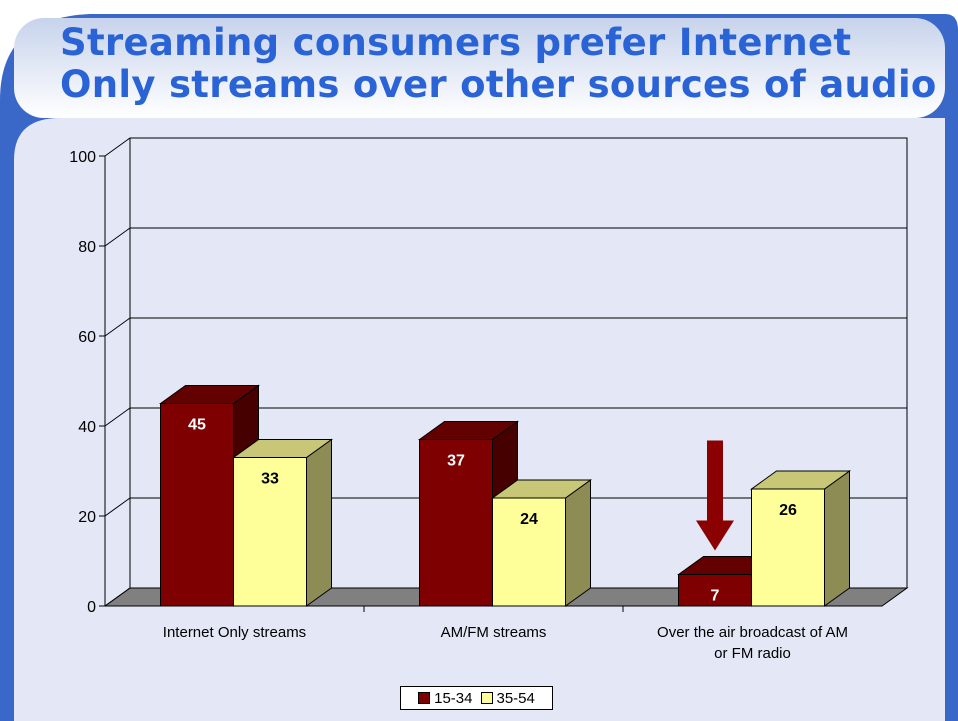 This screenshot has height=721, width=958. I want to click on x-tick-label: Over the air broadcast of AM or FM radio, so click(752, 643).